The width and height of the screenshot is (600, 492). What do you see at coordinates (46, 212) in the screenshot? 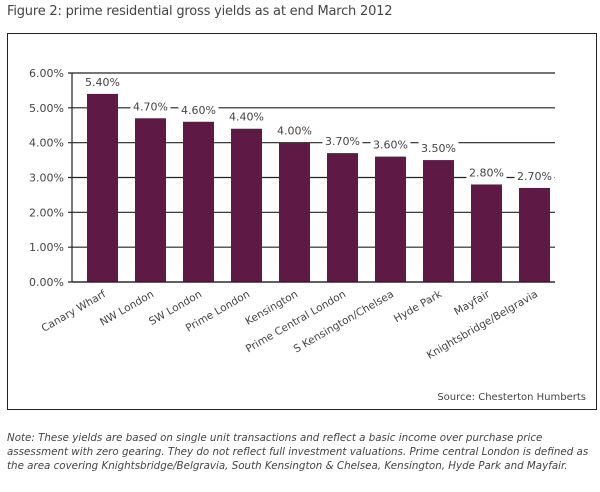
I see `y-tick-label: 2.00%` at bounding box center [46, 212].